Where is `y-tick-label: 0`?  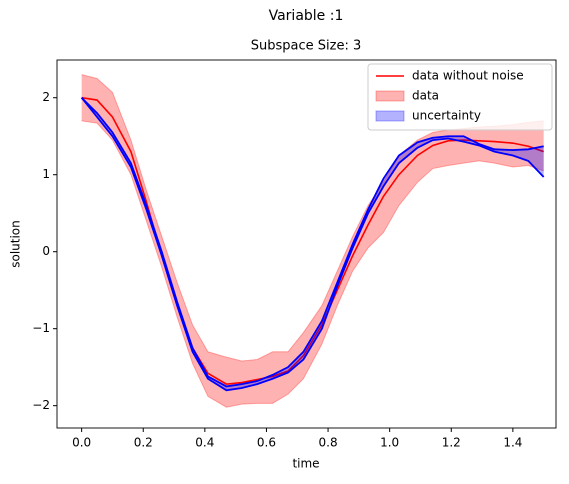
y-tick-label: 0 is located at coordinates (46, 251).